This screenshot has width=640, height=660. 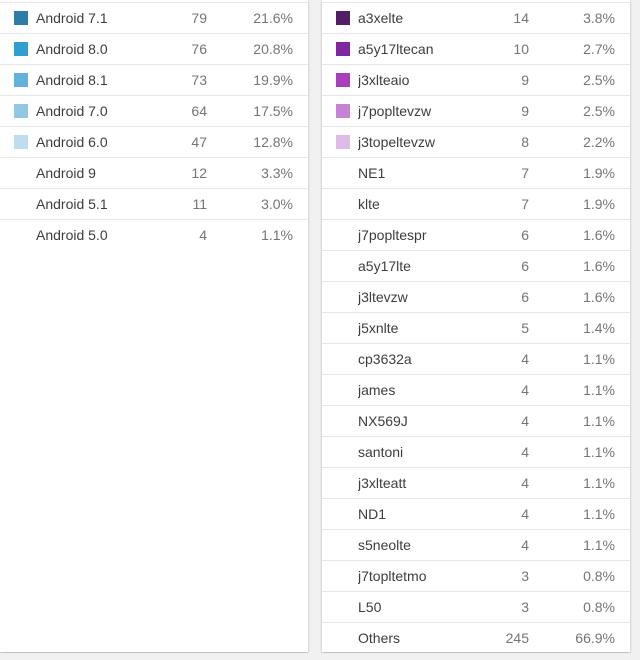 I want to click on table-row: j7popltevzw 9 2.5%, so click(x=476, y=110).